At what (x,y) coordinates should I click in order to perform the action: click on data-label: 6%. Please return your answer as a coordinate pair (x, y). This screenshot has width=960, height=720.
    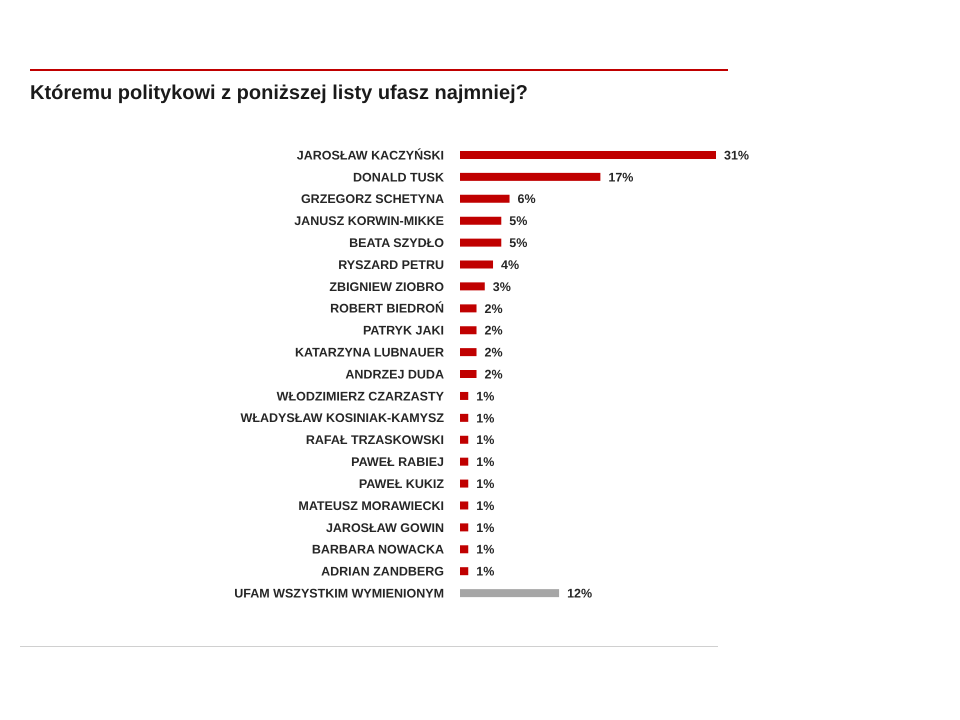
    Looking at the image, I should click on (527, 199).